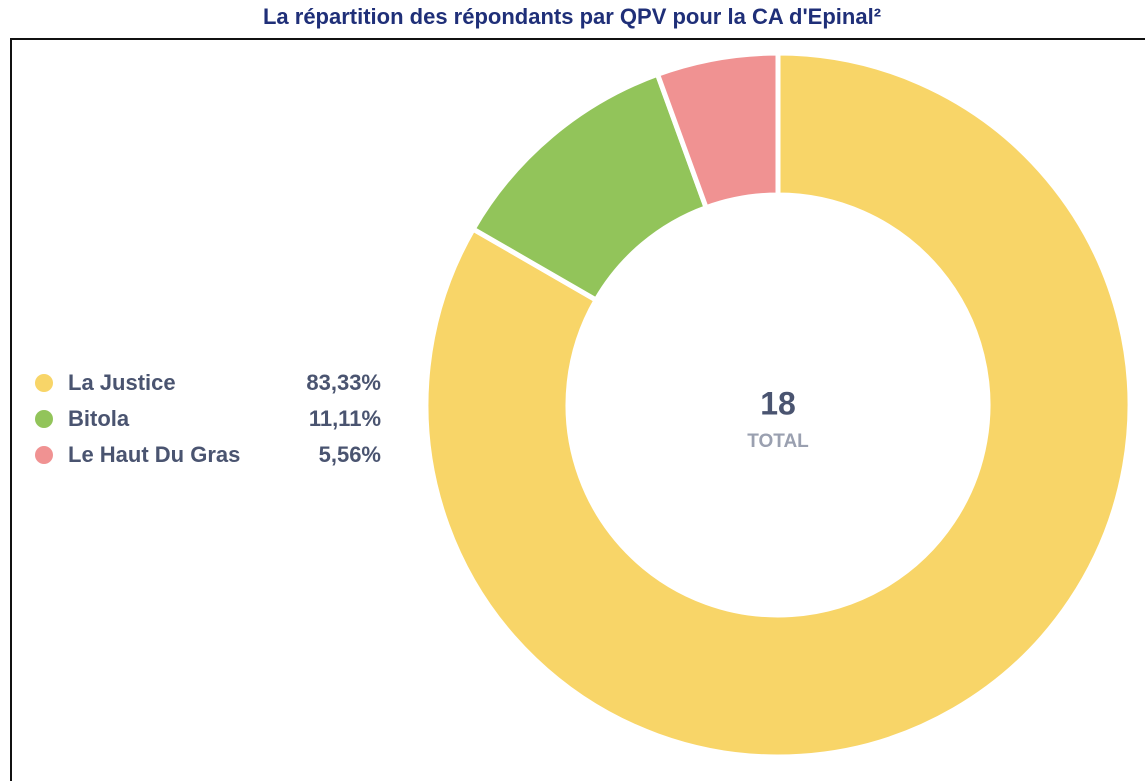 The height and width of the screenshot is (781, 1145). What do you see at coordinates (717, 130) in the screenshot?
I see `donut-segment` at bounding box center [717, 130].